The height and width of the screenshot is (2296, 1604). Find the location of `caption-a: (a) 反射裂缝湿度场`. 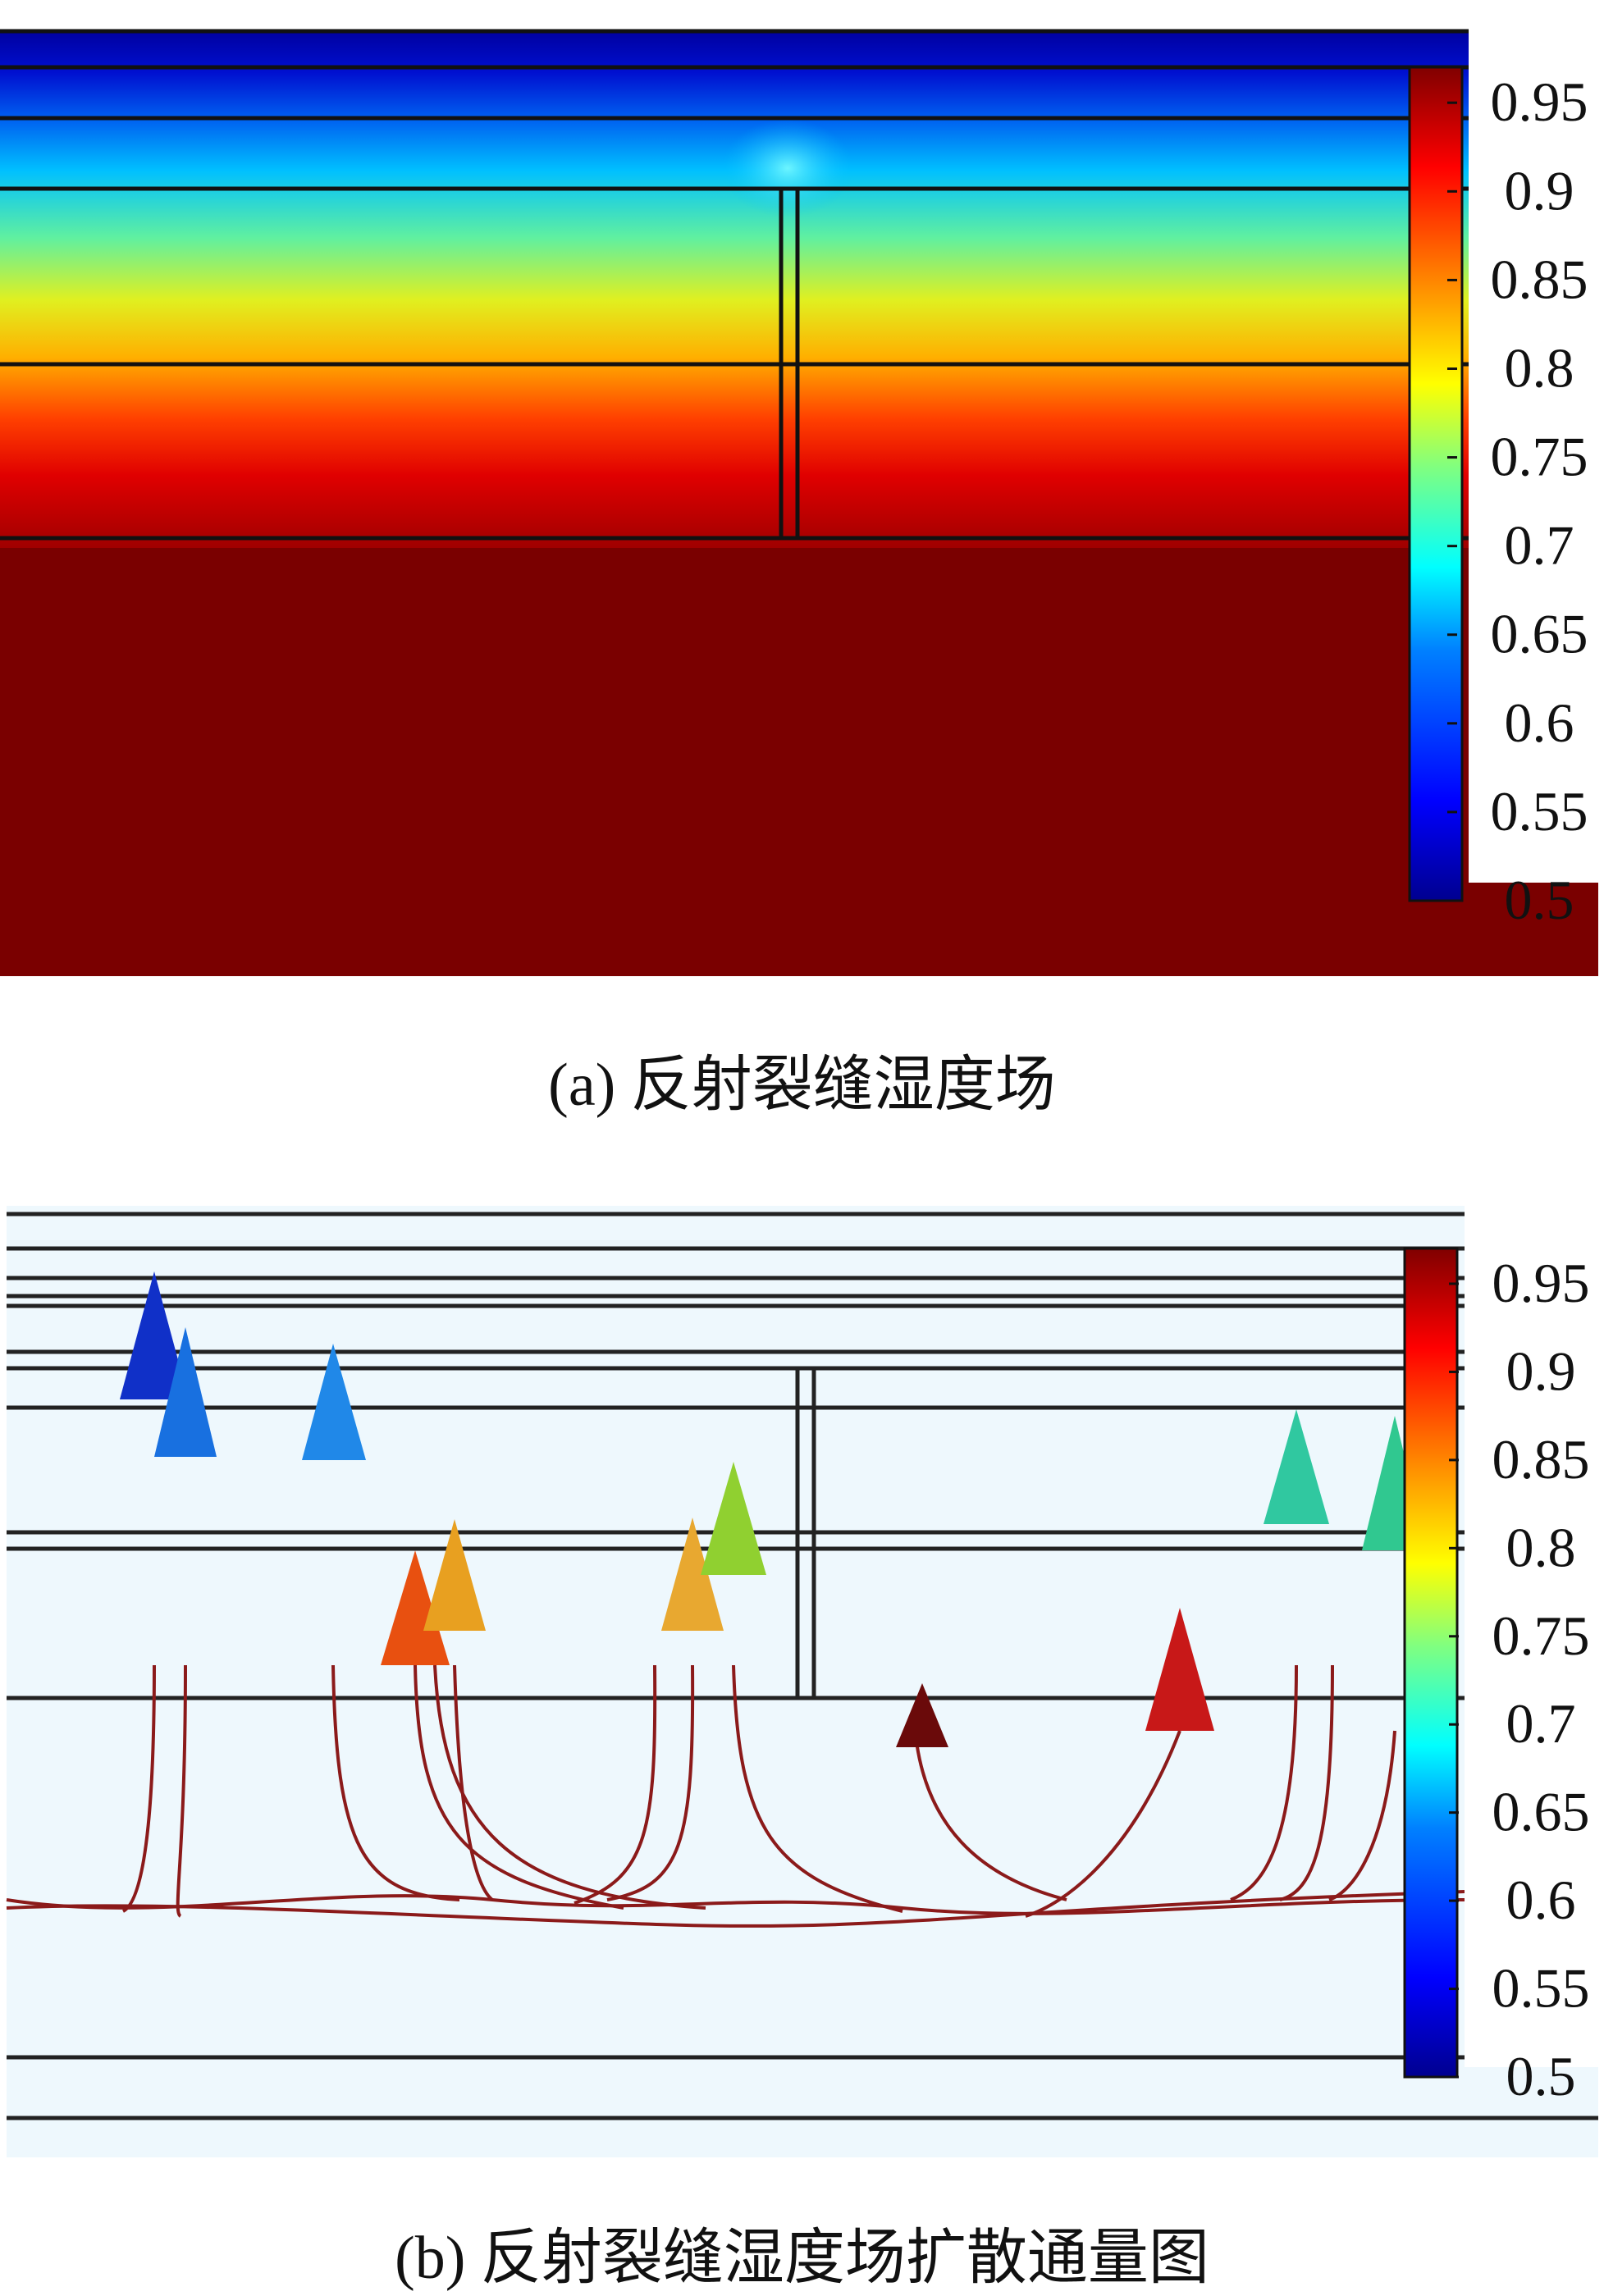

caption-a: (a) 反射裂缝湿度场 is located at coordinates (802, 1085).